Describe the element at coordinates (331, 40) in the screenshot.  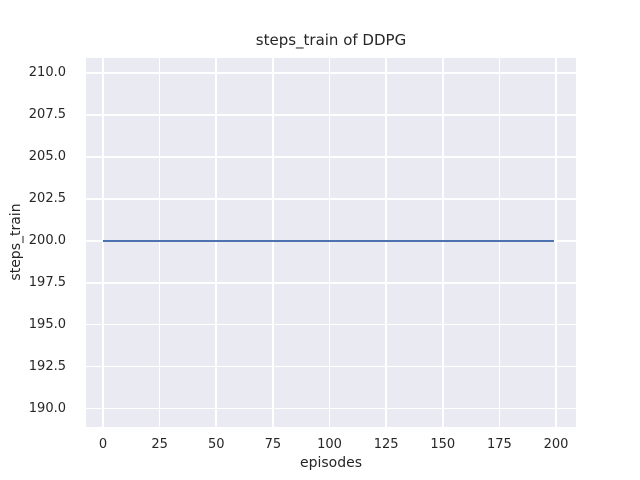
I see `chart-title: steps_train of DDPG` at that location.